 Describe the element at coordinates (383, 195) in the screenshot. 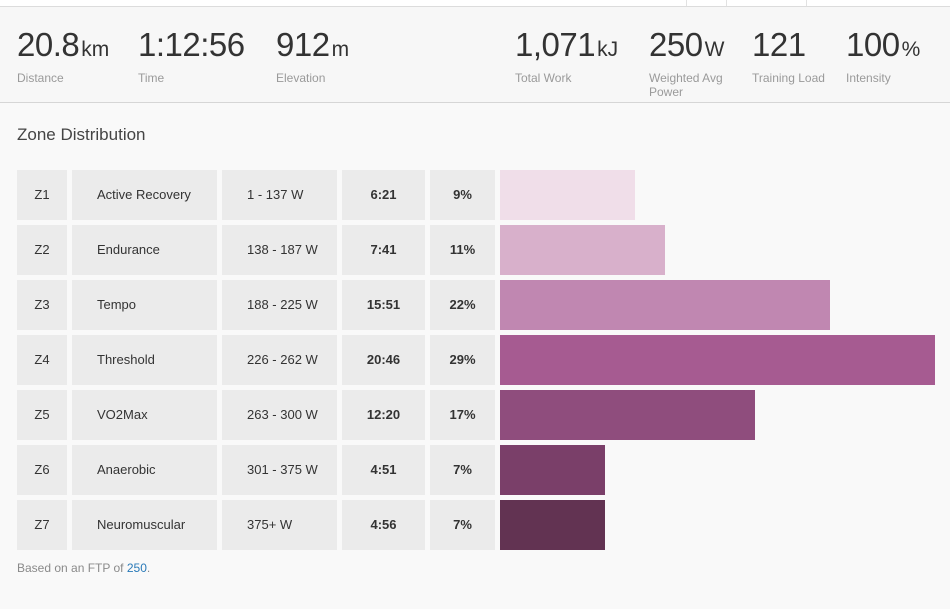

I see `zone-time: 6:21` at that location.